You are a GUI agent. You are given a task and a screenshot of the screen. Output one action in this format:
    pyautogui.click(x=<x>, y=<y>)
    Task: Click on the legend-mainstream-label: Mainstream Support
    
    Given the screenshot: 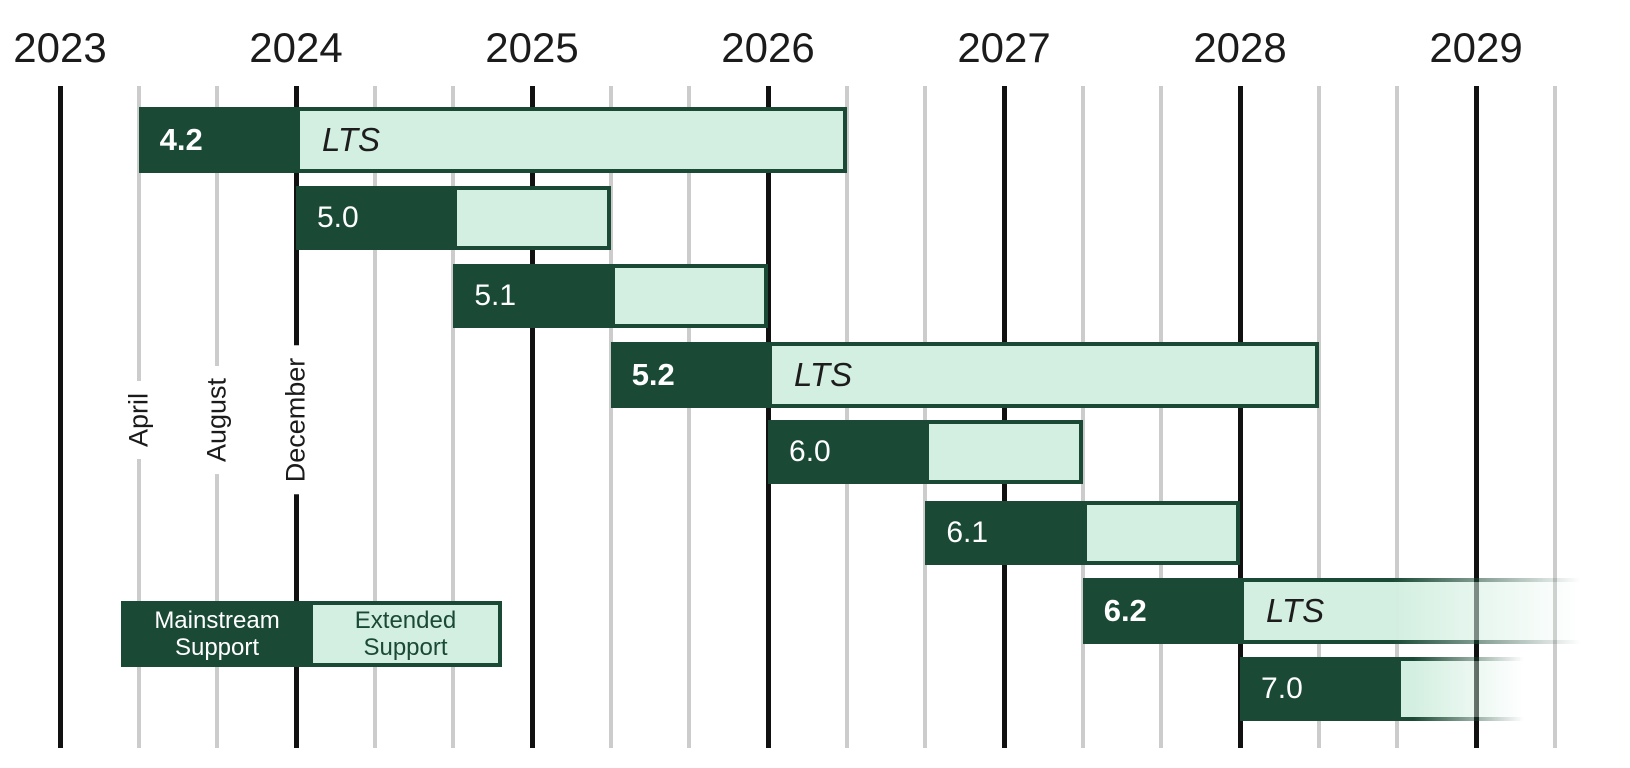 What is the action you would take?
    pyautogui.click(x=217, y=633)
    